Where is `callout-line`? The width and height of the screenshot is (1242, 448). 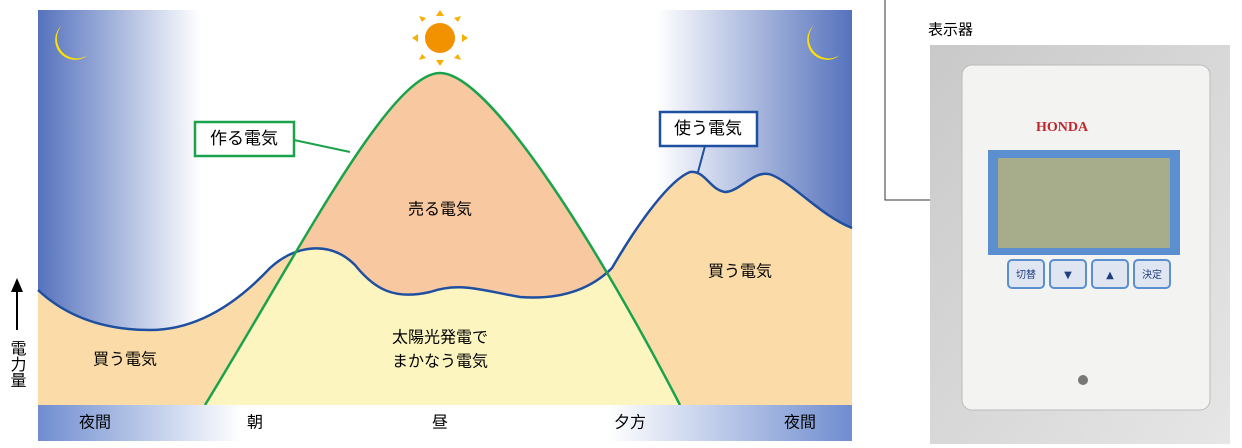
callout-line is located at coordinates (907, 100).